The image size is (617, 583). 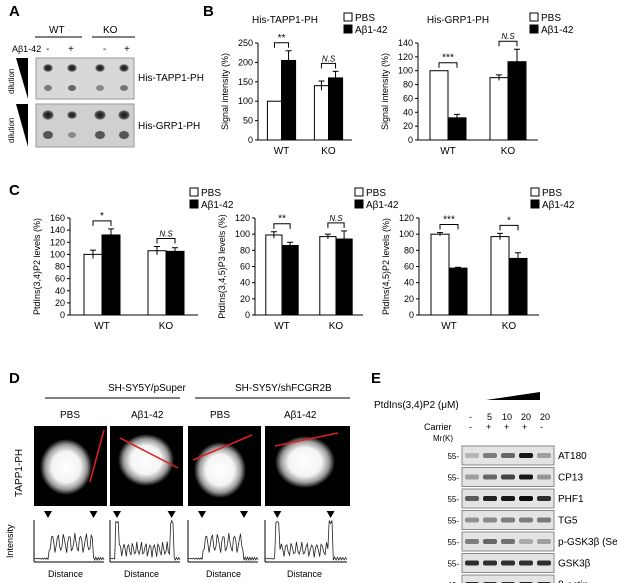 What do you see at coordinates (190, 537) in the screenshot?
I see `d-profiles` at bounding box center [190, 537].